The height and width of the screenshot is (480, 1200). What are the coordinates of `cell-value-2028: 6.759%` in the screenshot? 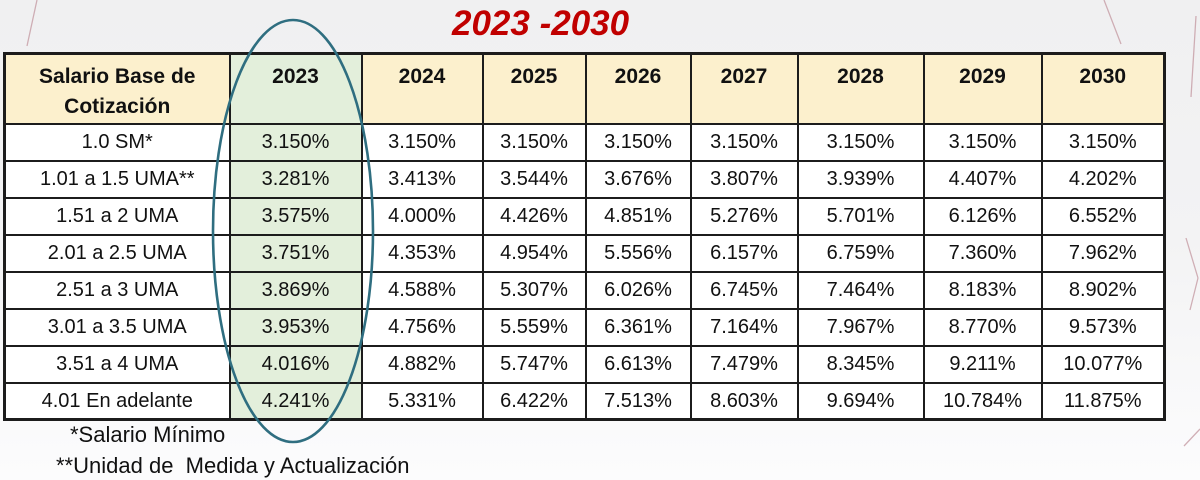 It's located at (860, 253).